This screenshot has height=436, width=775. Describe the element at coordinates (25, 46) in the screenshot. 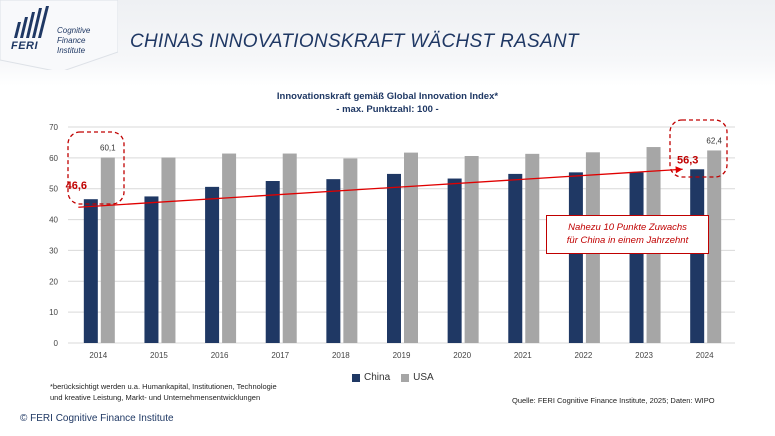

I see `logo-wordmark: FERI` at that location.